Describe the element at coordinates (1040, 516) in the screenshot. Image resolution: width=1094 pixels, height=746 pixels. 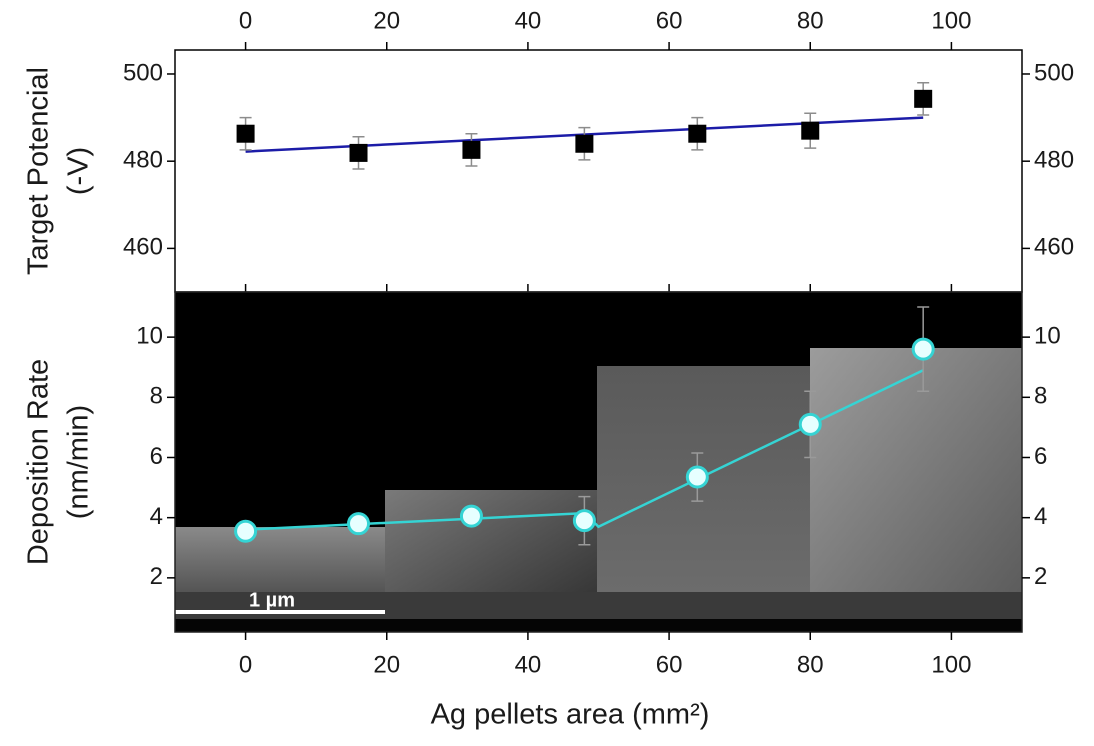
I see `y2-tick-label: 4` at that location.